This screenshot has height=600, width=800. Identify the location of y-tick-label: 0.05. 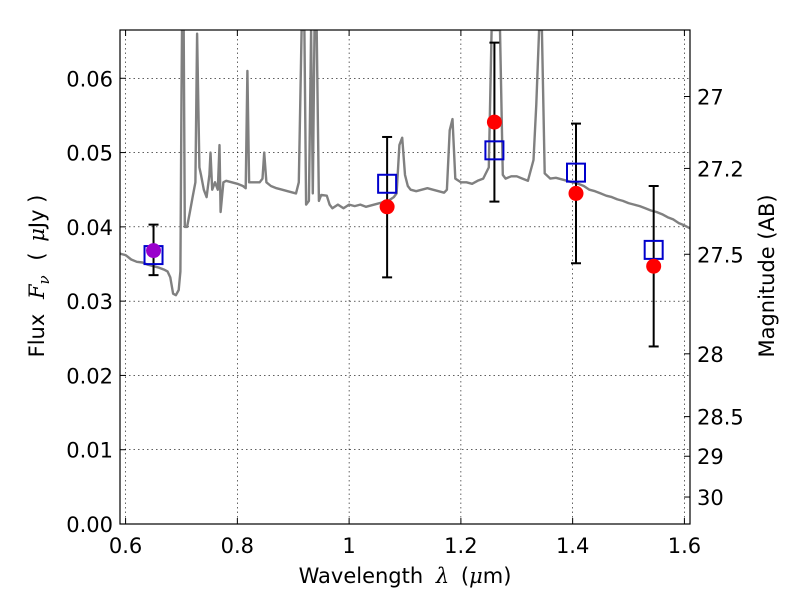
(89, 154).